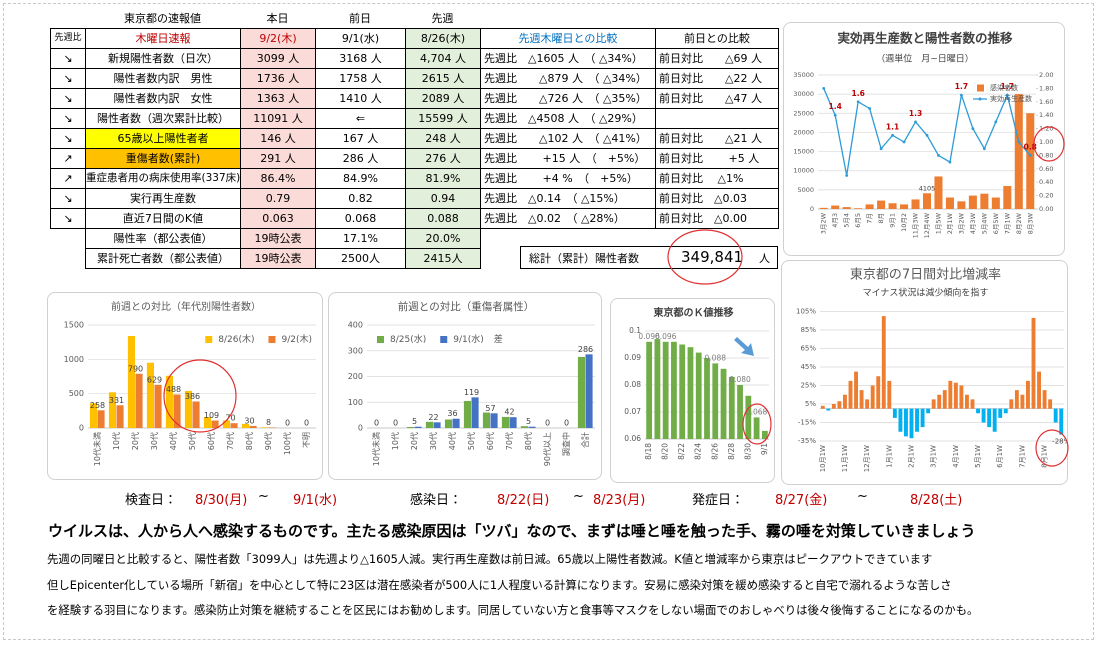 This screenshot has height=645, width=1099. What do you see at coordinates (805, 190) in the screenshot?
I see `y-tick-label: 5000` at bounding box center [805, 190].